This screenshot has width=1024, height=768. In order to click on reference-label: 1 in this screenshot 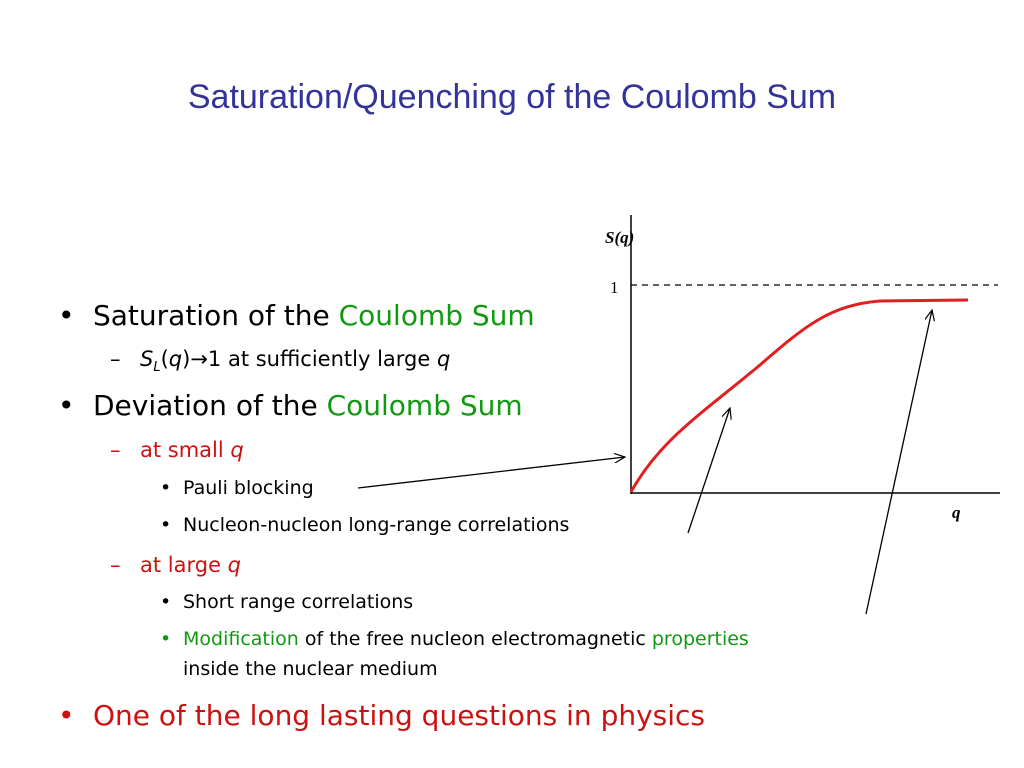, I will do `click(614, 287)`.